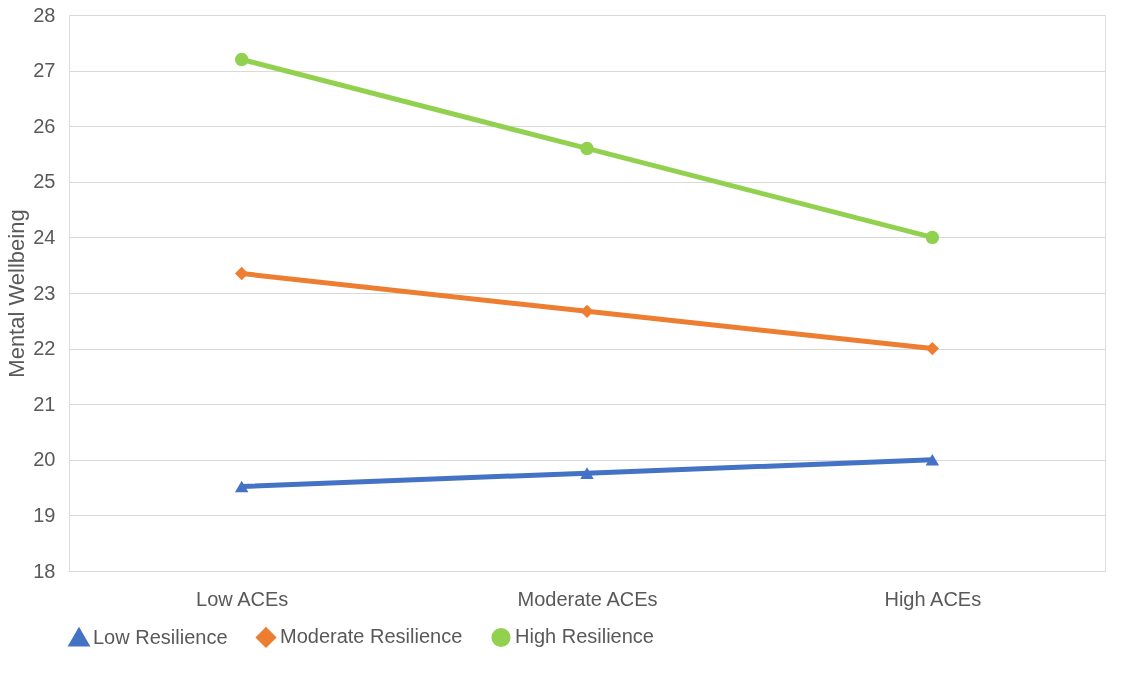 The height and width of the screenshot is (679, 1134). What do you see at coordinates (44, 570) in the screenshot?
I see `y-tick-label: 18` at bounding box center [44, 570].